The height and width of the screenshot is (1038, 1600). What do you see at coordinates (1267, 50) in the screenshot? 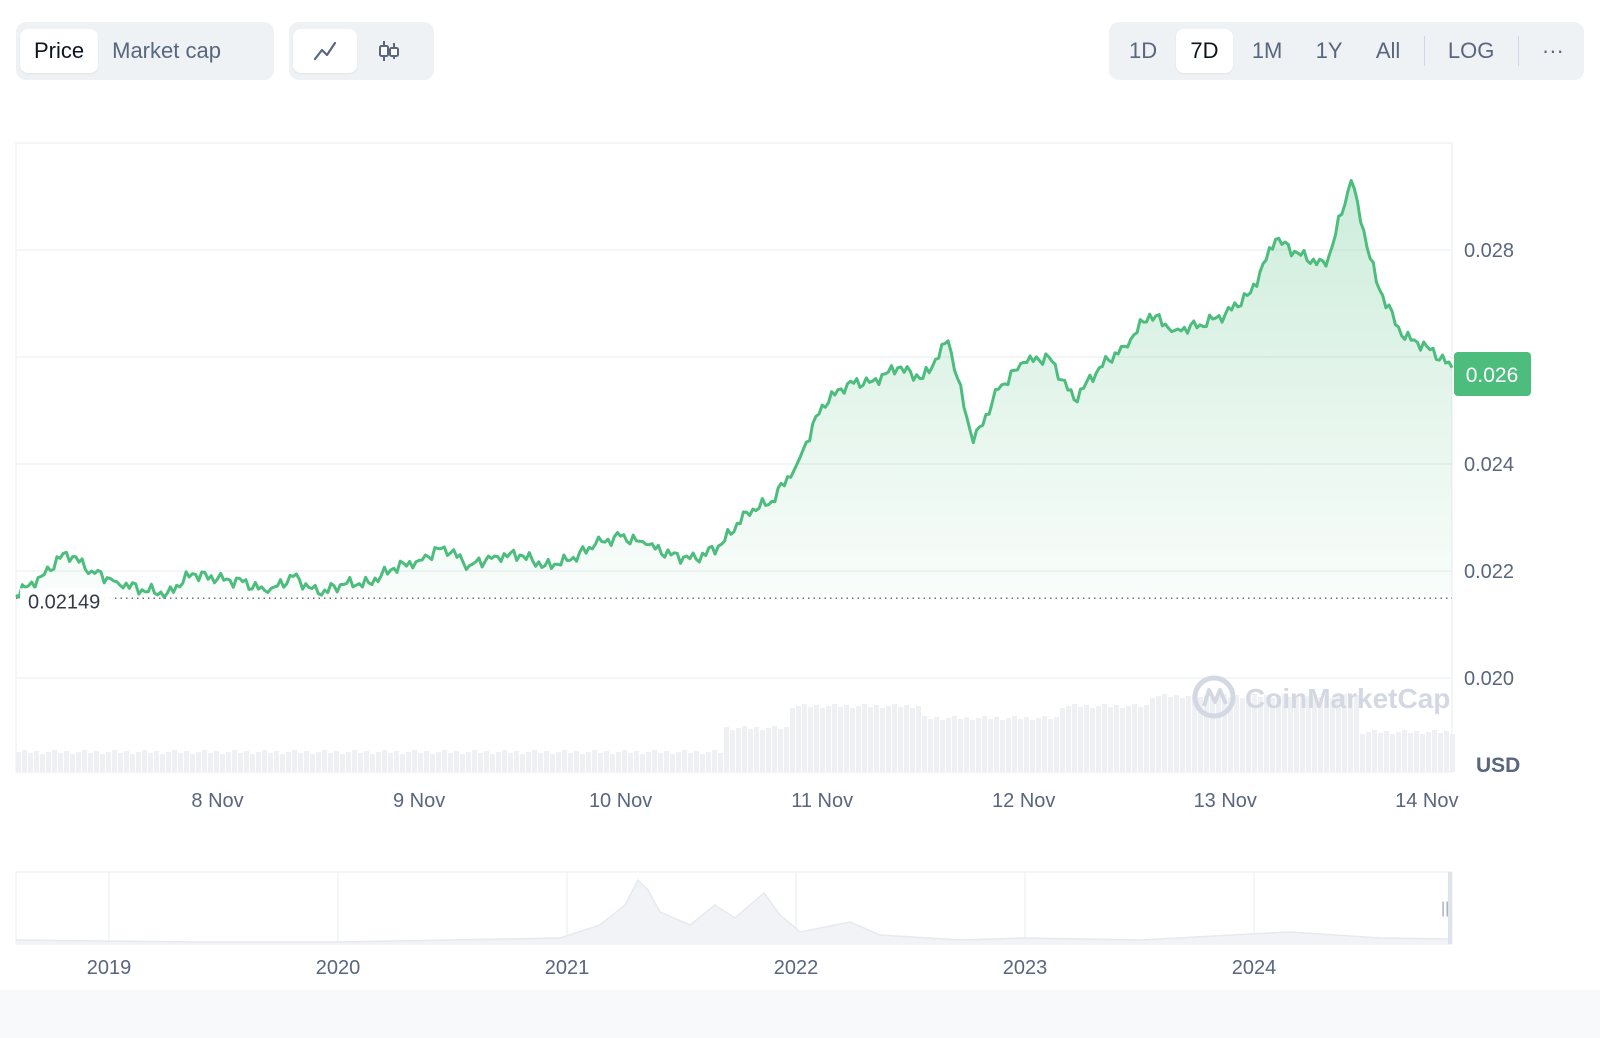
I see `range-1m-button: 1M` at bounding box center [1267, 50].